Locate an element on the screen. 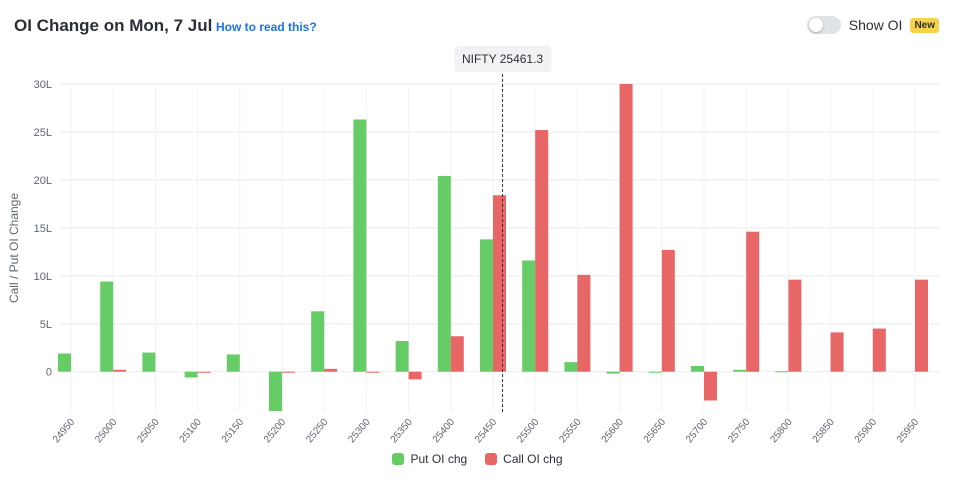 This screenshot has height=482, width=955. show-oi-label: Show OI is located at coordinates (875, 25).